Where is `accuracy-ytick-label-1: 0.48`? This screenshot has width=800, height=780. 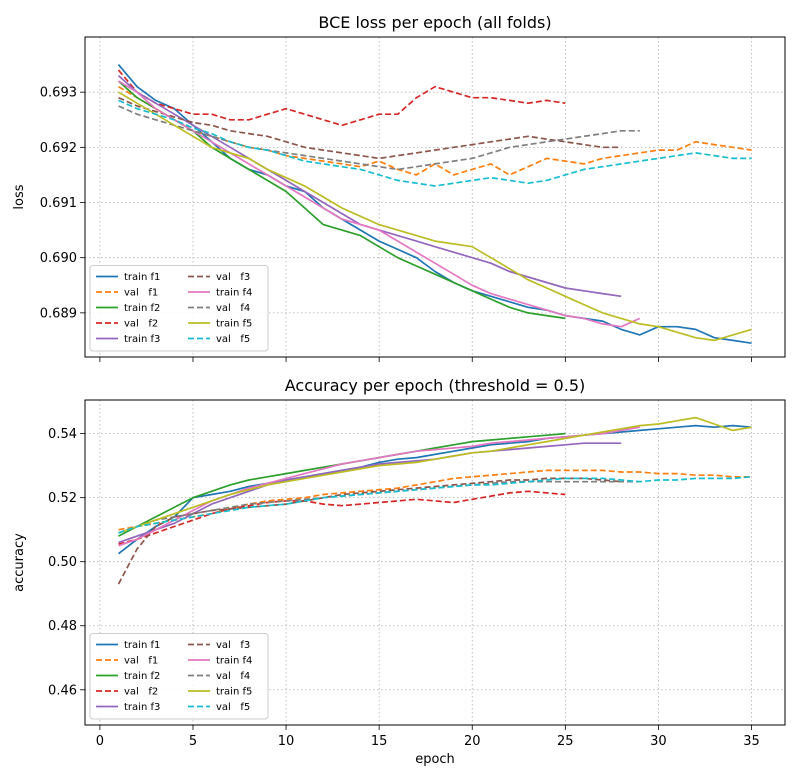
accuracy-ytick-label-1: 0.48 is located at coordinates (62, 626).